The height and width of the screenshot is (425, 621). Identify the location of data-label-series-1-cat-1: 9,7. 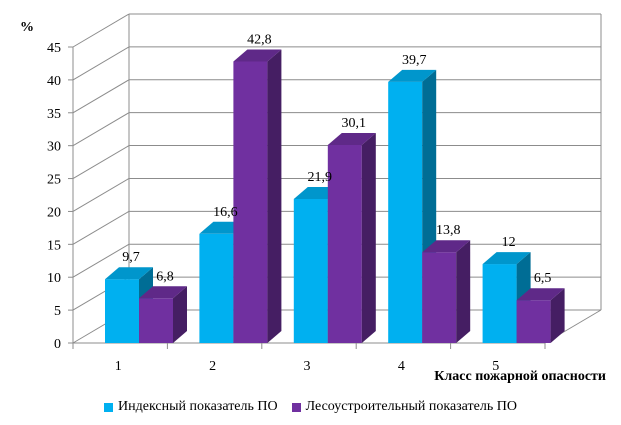
(131, 257).